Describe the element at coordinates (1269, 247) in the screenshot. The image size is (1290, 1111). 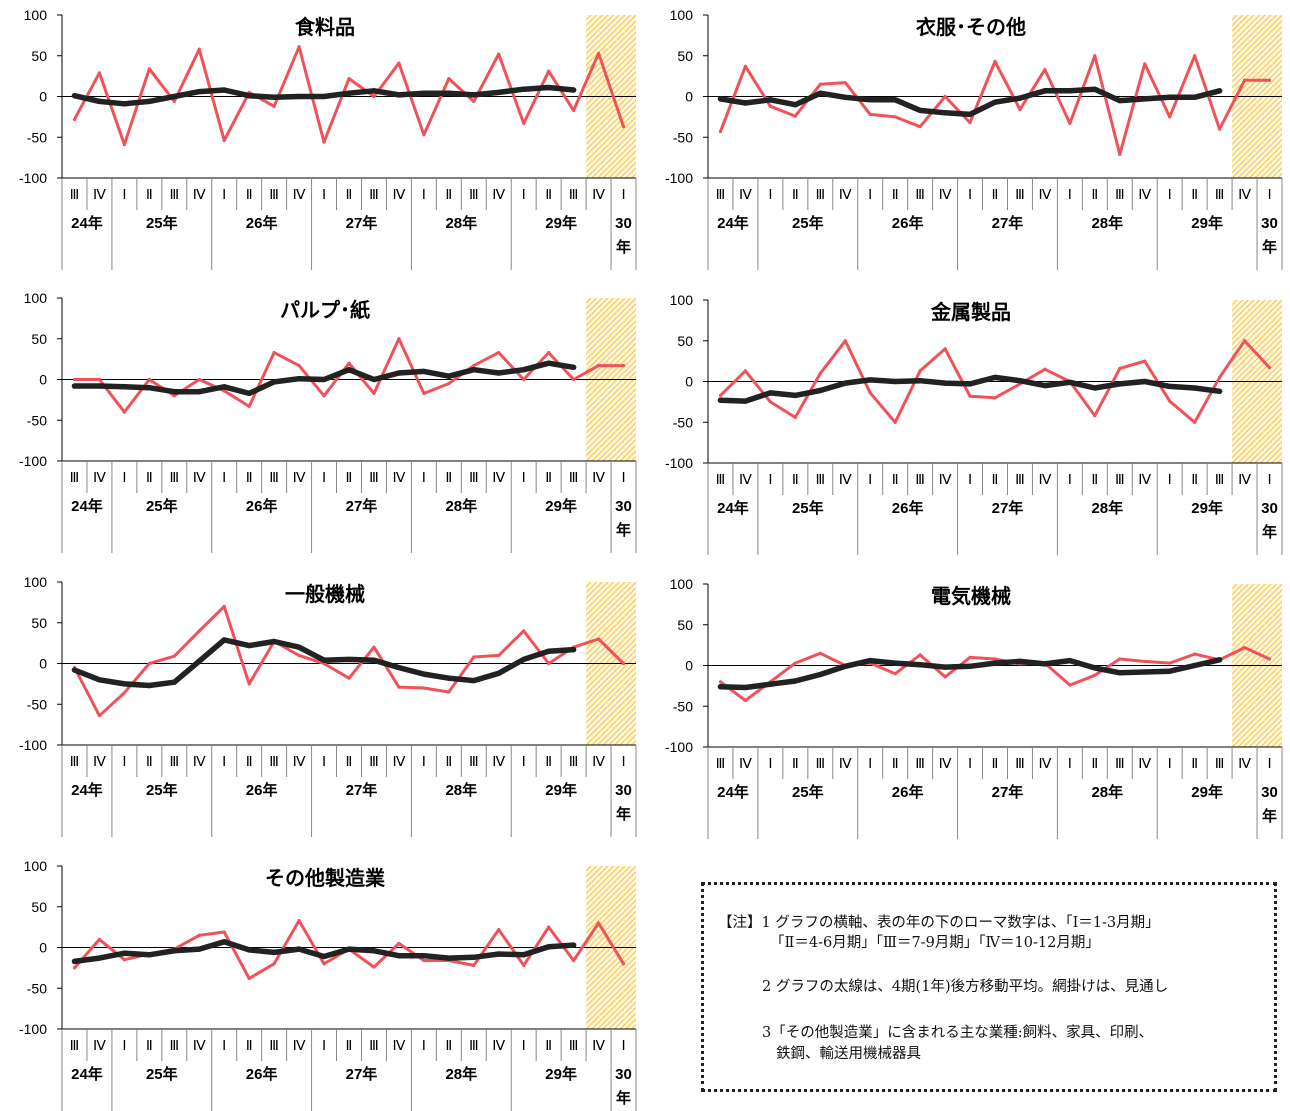
I see `x-year-label-last: 年` at that location.